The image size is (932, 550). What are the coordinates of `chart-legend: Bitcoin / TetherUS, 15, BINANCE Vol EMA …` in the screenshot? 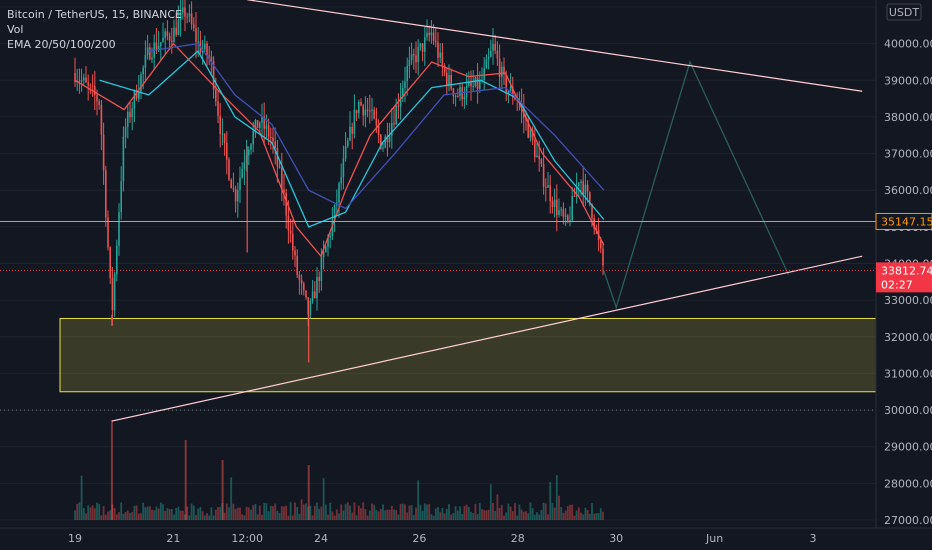 It's located at (94, 29).